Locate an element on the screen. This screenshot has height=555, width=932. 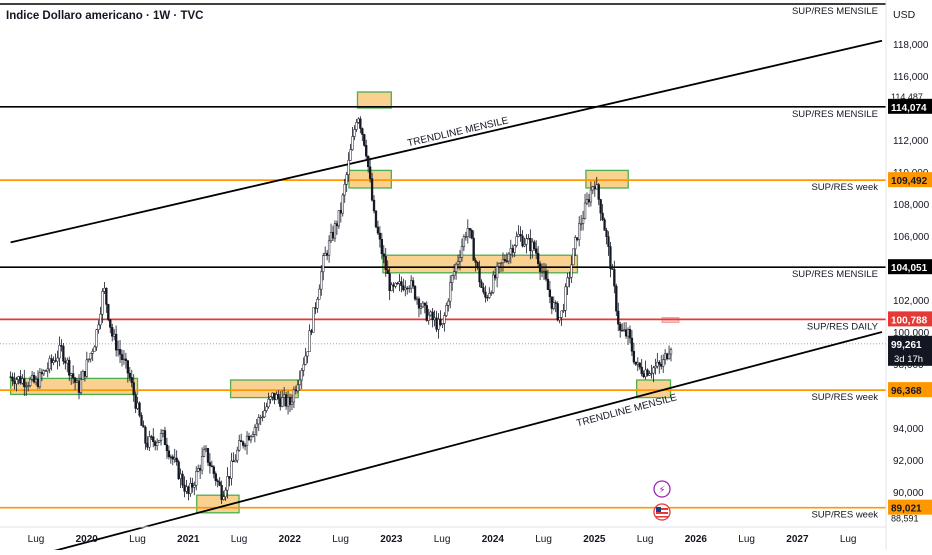
price-axis-panel is located at coordinates (909, 275).